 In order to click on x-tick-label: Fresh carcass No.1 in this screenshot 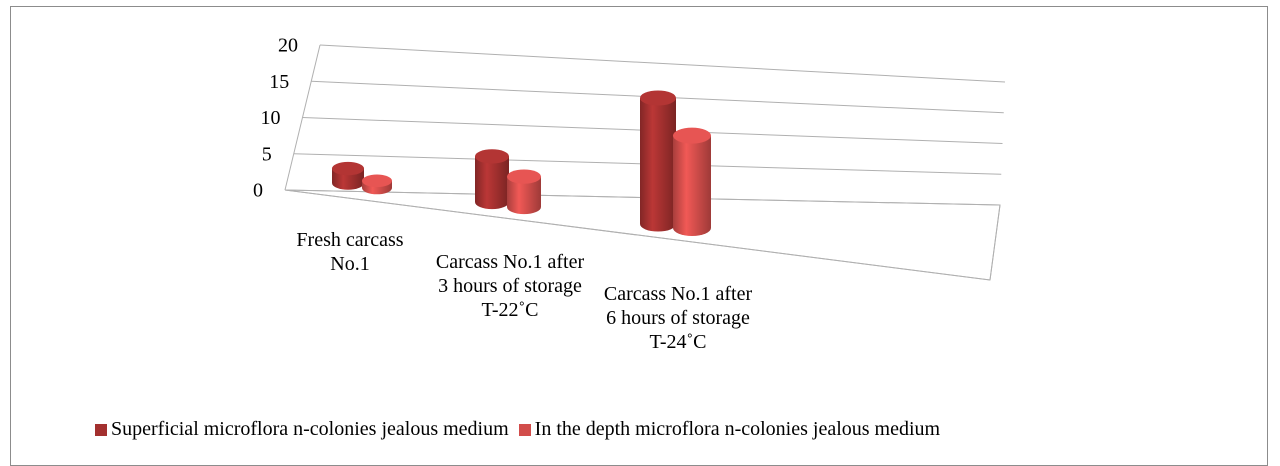, I will do `click(350, 252)`.